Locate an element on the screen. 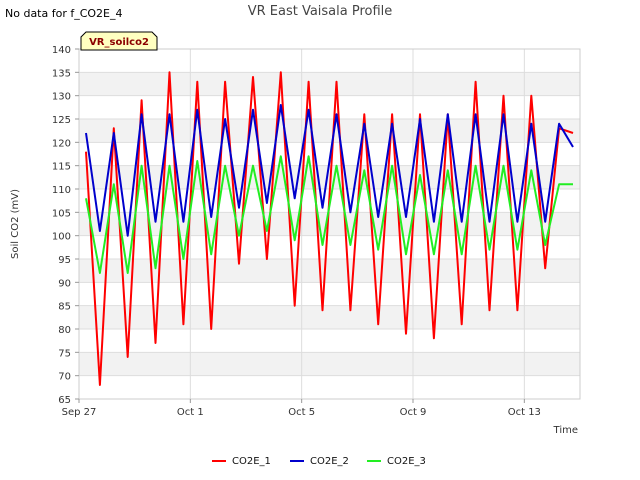  legend-label-co2e-1: CO2E_1 is located at coordinates (251, 461).